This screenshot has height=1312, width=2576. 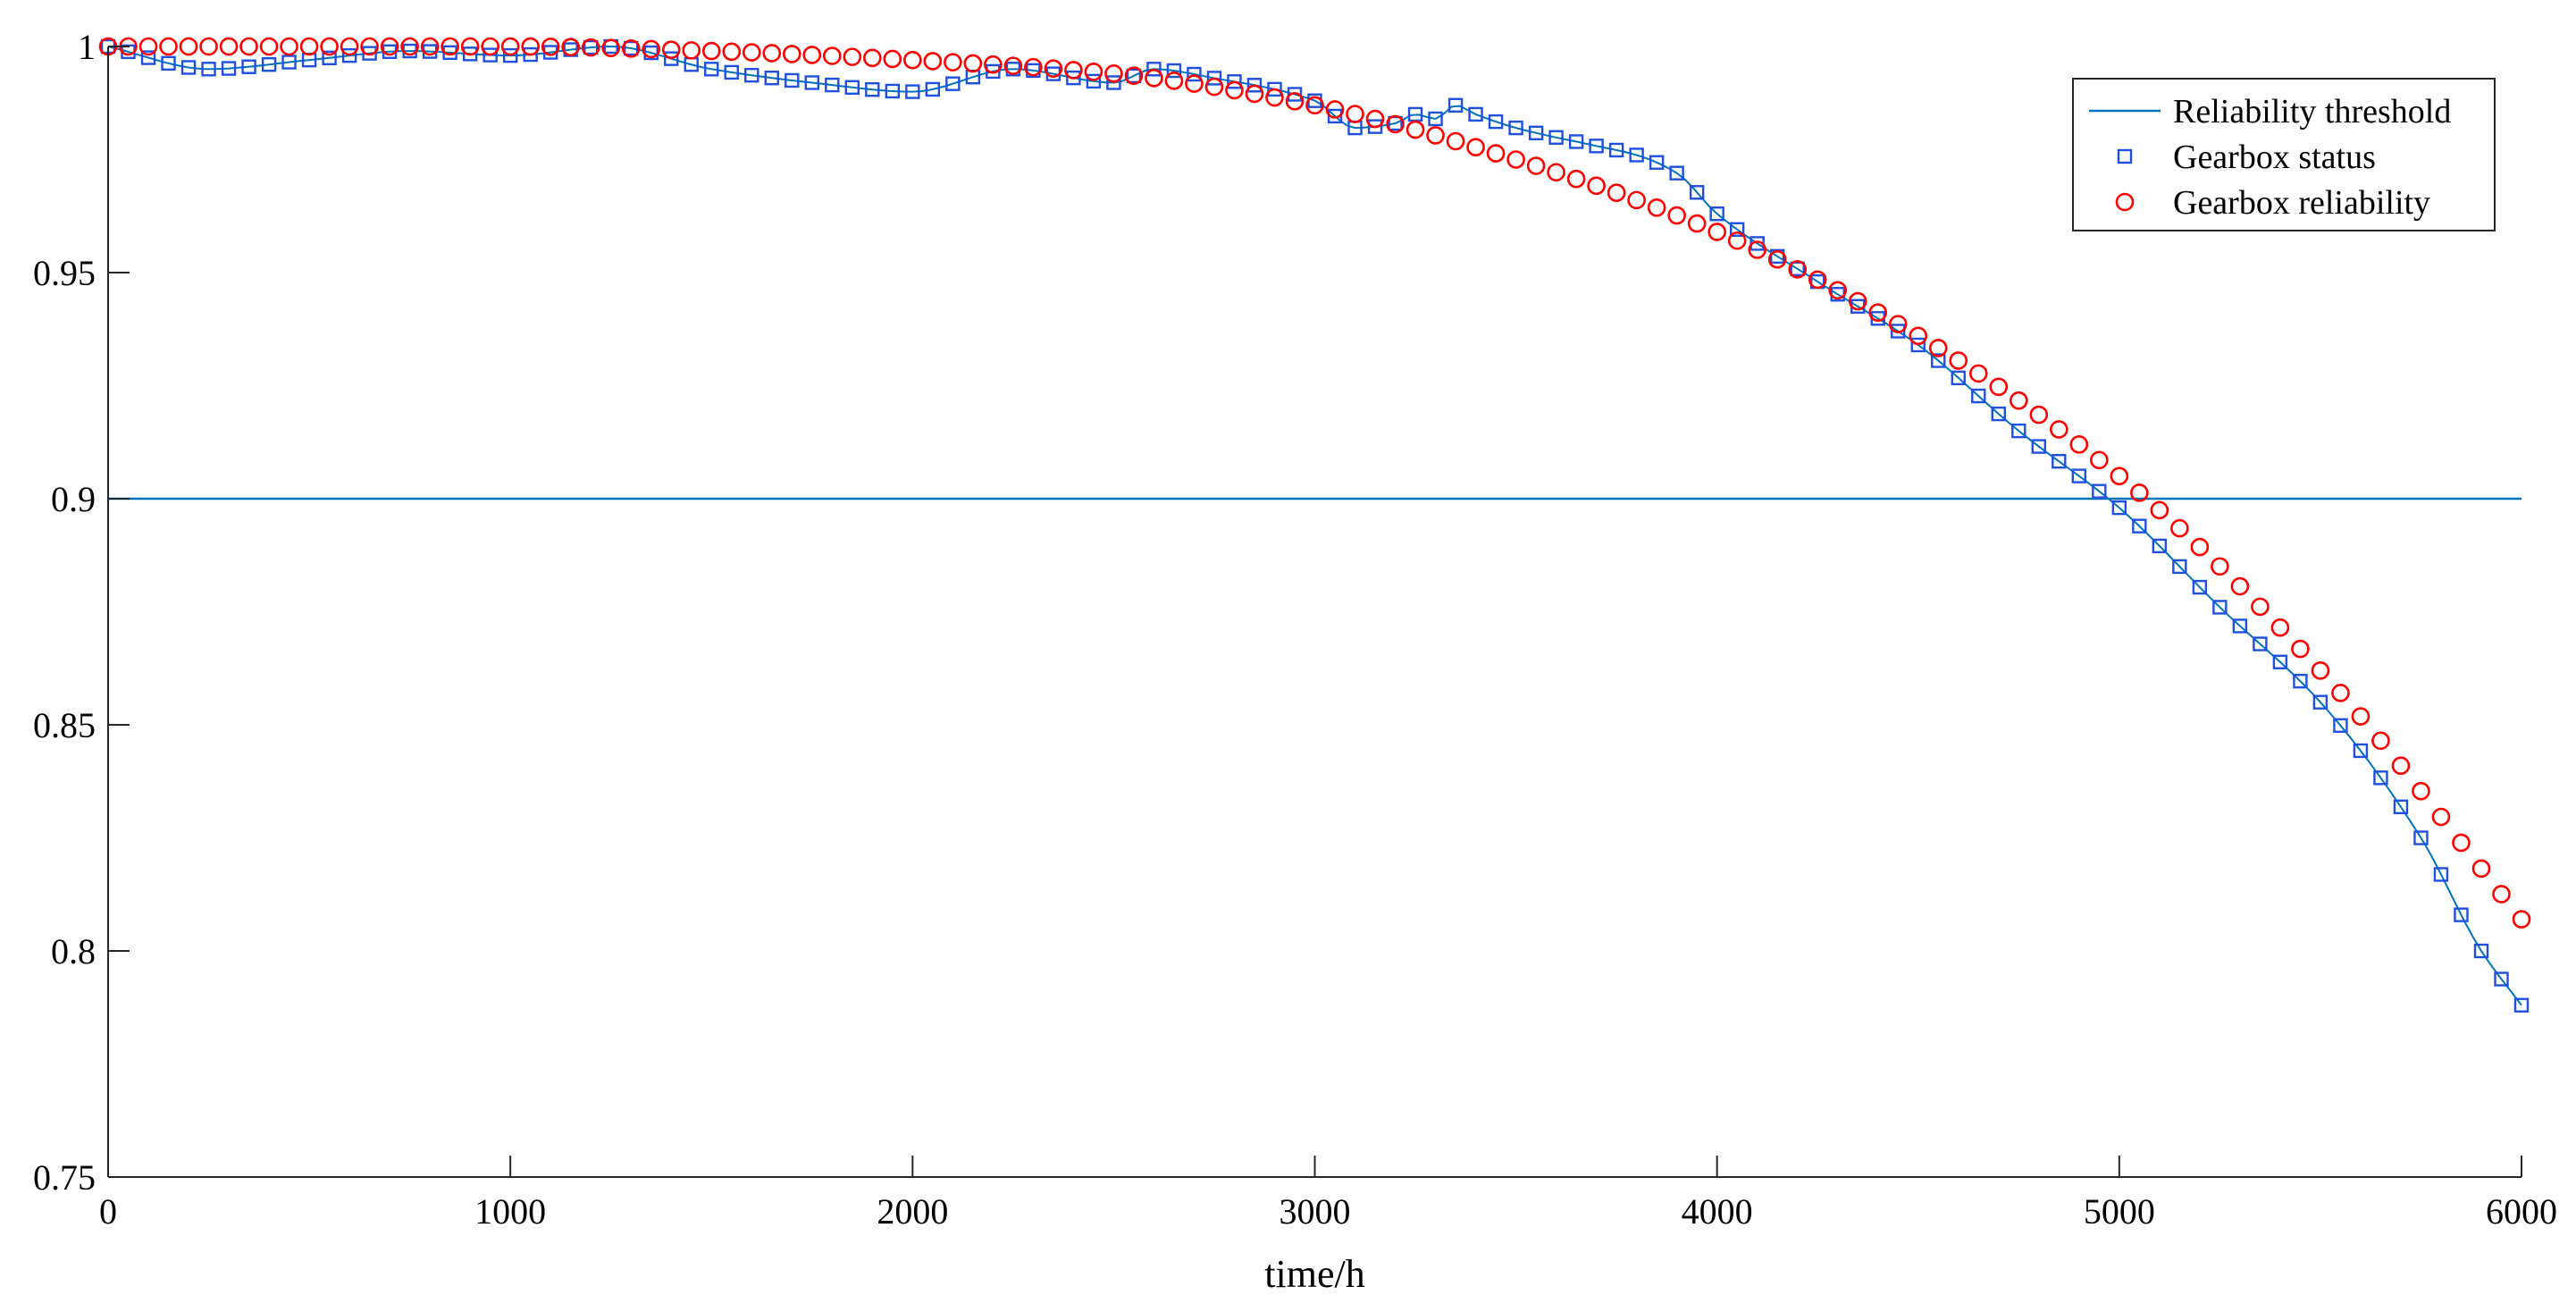 What do you see at coordinates (2125, 156) in the screenshot?
I see `legend-square-symbol` at bounding box center [2125, 156].